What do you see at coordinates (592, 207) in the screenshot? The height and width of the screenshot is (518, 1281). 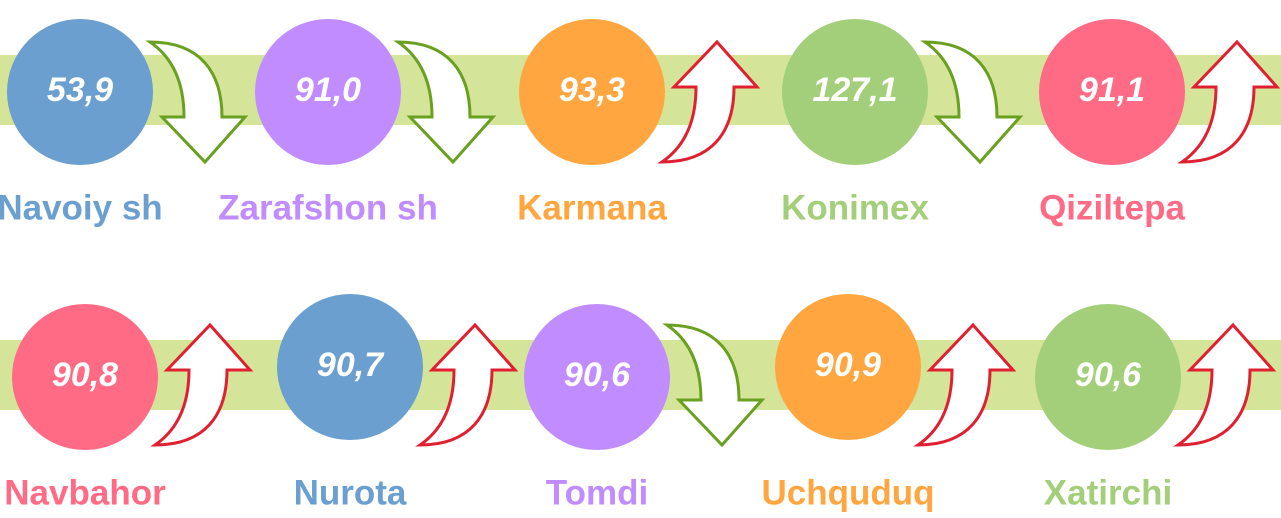 I see `label: Karmana` at bounding box center [592, 207].